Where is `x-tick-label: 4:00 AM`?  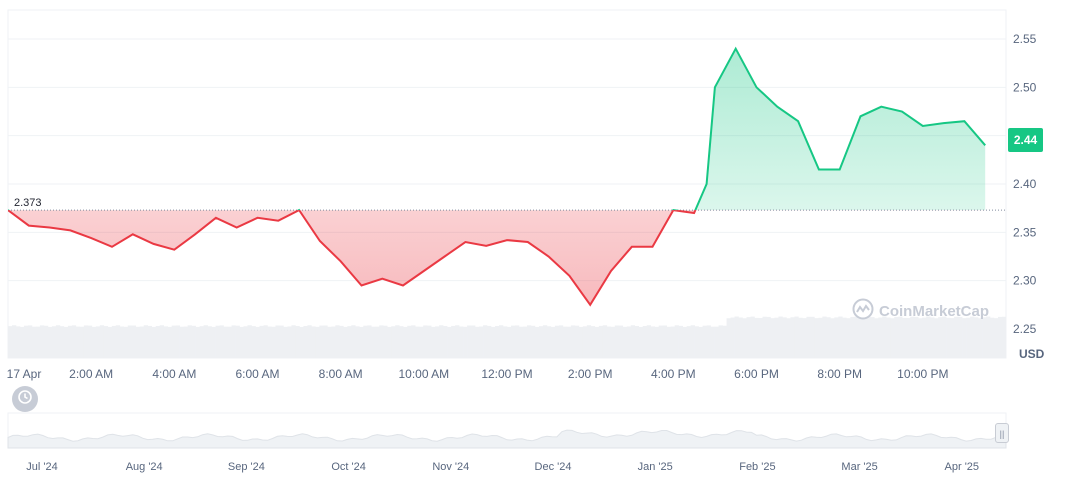
x-tick-label: 4:00 AM is located at coordinates (174, 374).